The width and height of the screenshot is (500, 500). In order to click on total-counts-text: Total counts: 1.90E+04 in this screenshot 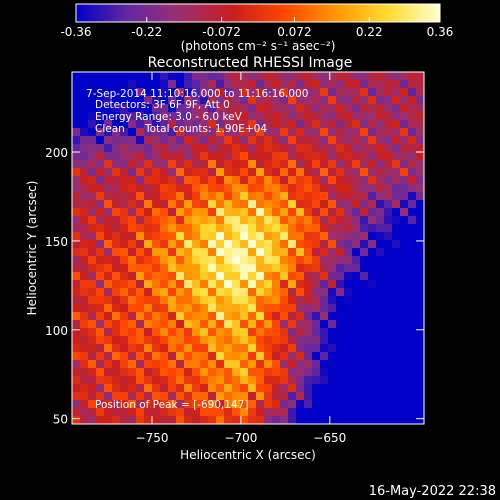, I will do `click(205, 129)`.